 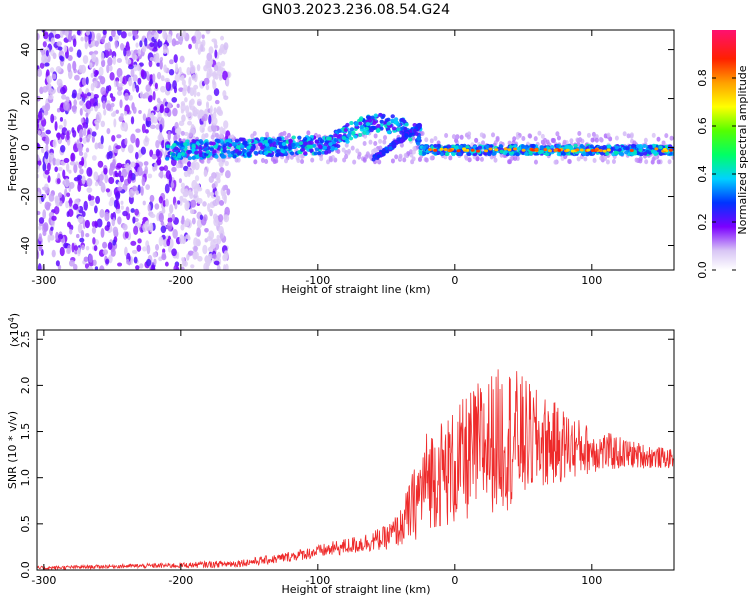 What do you see at coordinates (591, 280) in the screenshot?
I see `spectrogram-x-tick-label: 100` at bounding box center [591, 280].